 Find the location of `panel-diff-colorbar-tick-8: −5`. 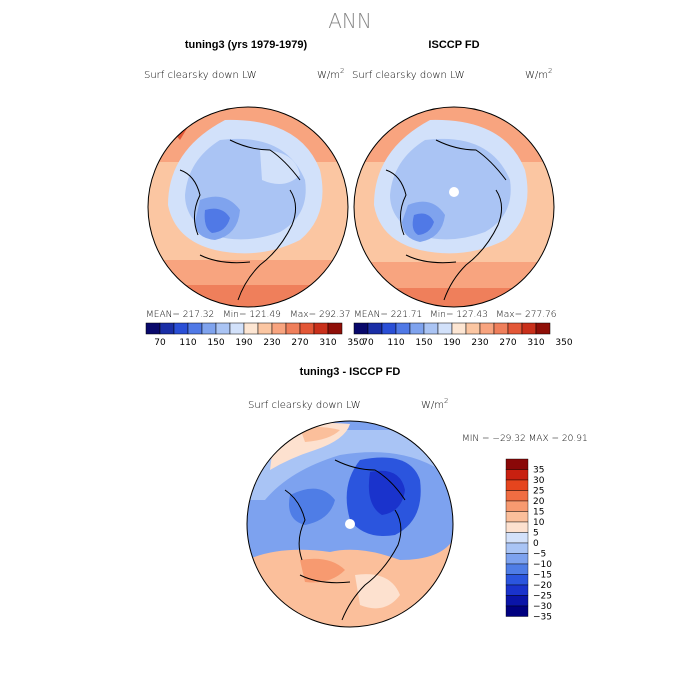

panel-diff-colorbar-tick-8: −5 is located at coordinates (539, 555).